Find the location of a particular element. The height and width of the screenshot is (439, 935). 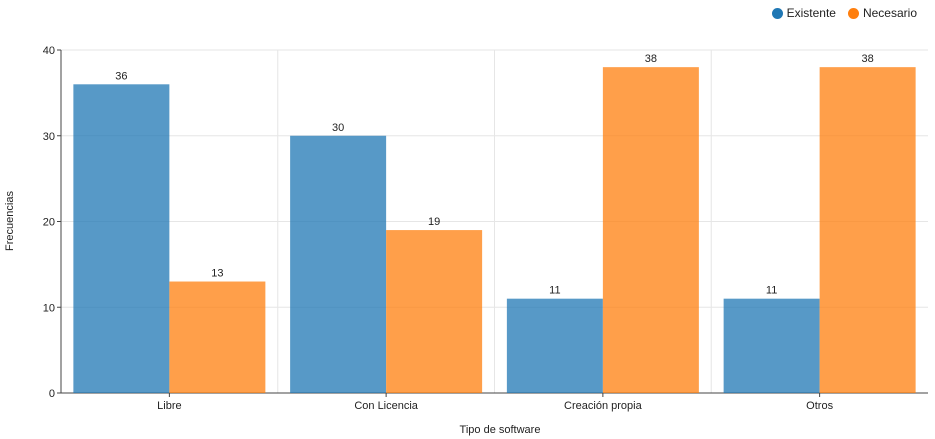

legend-item-existente: Existente is located at coordinates (803, 13).